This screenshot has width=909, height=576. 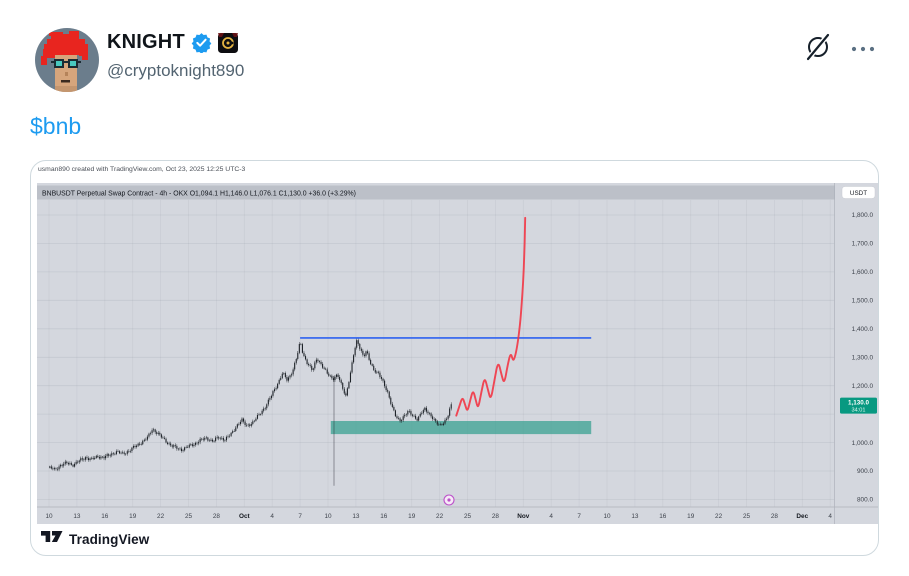 I want to click on verified-badge-icon, so click(x=201, y=42).